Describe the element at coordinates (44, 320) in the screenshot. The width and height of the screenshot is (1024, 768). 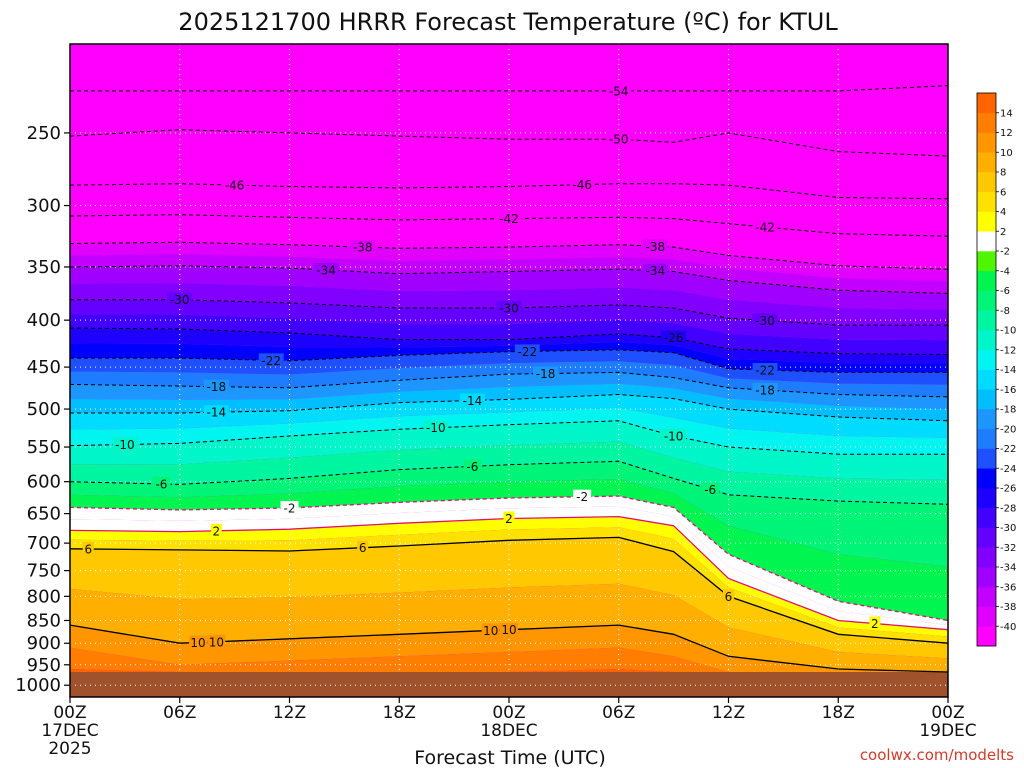
I see `y-tick-label: 400` at that location.